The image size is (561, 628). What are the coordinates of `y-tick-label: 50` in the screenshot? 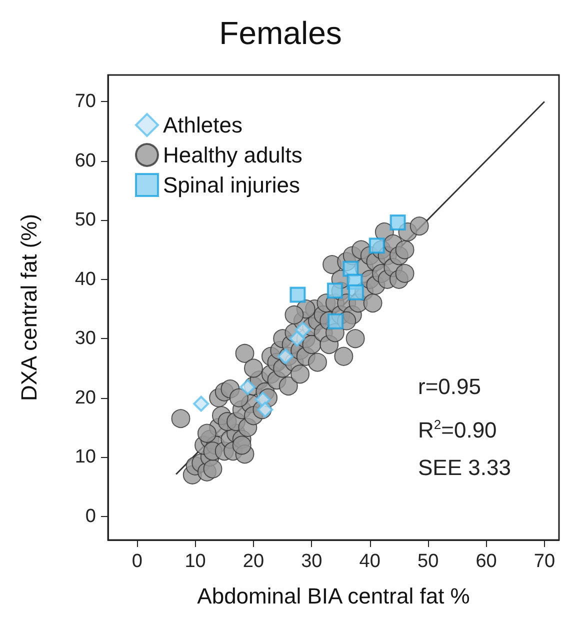 It's located at (85, 220).